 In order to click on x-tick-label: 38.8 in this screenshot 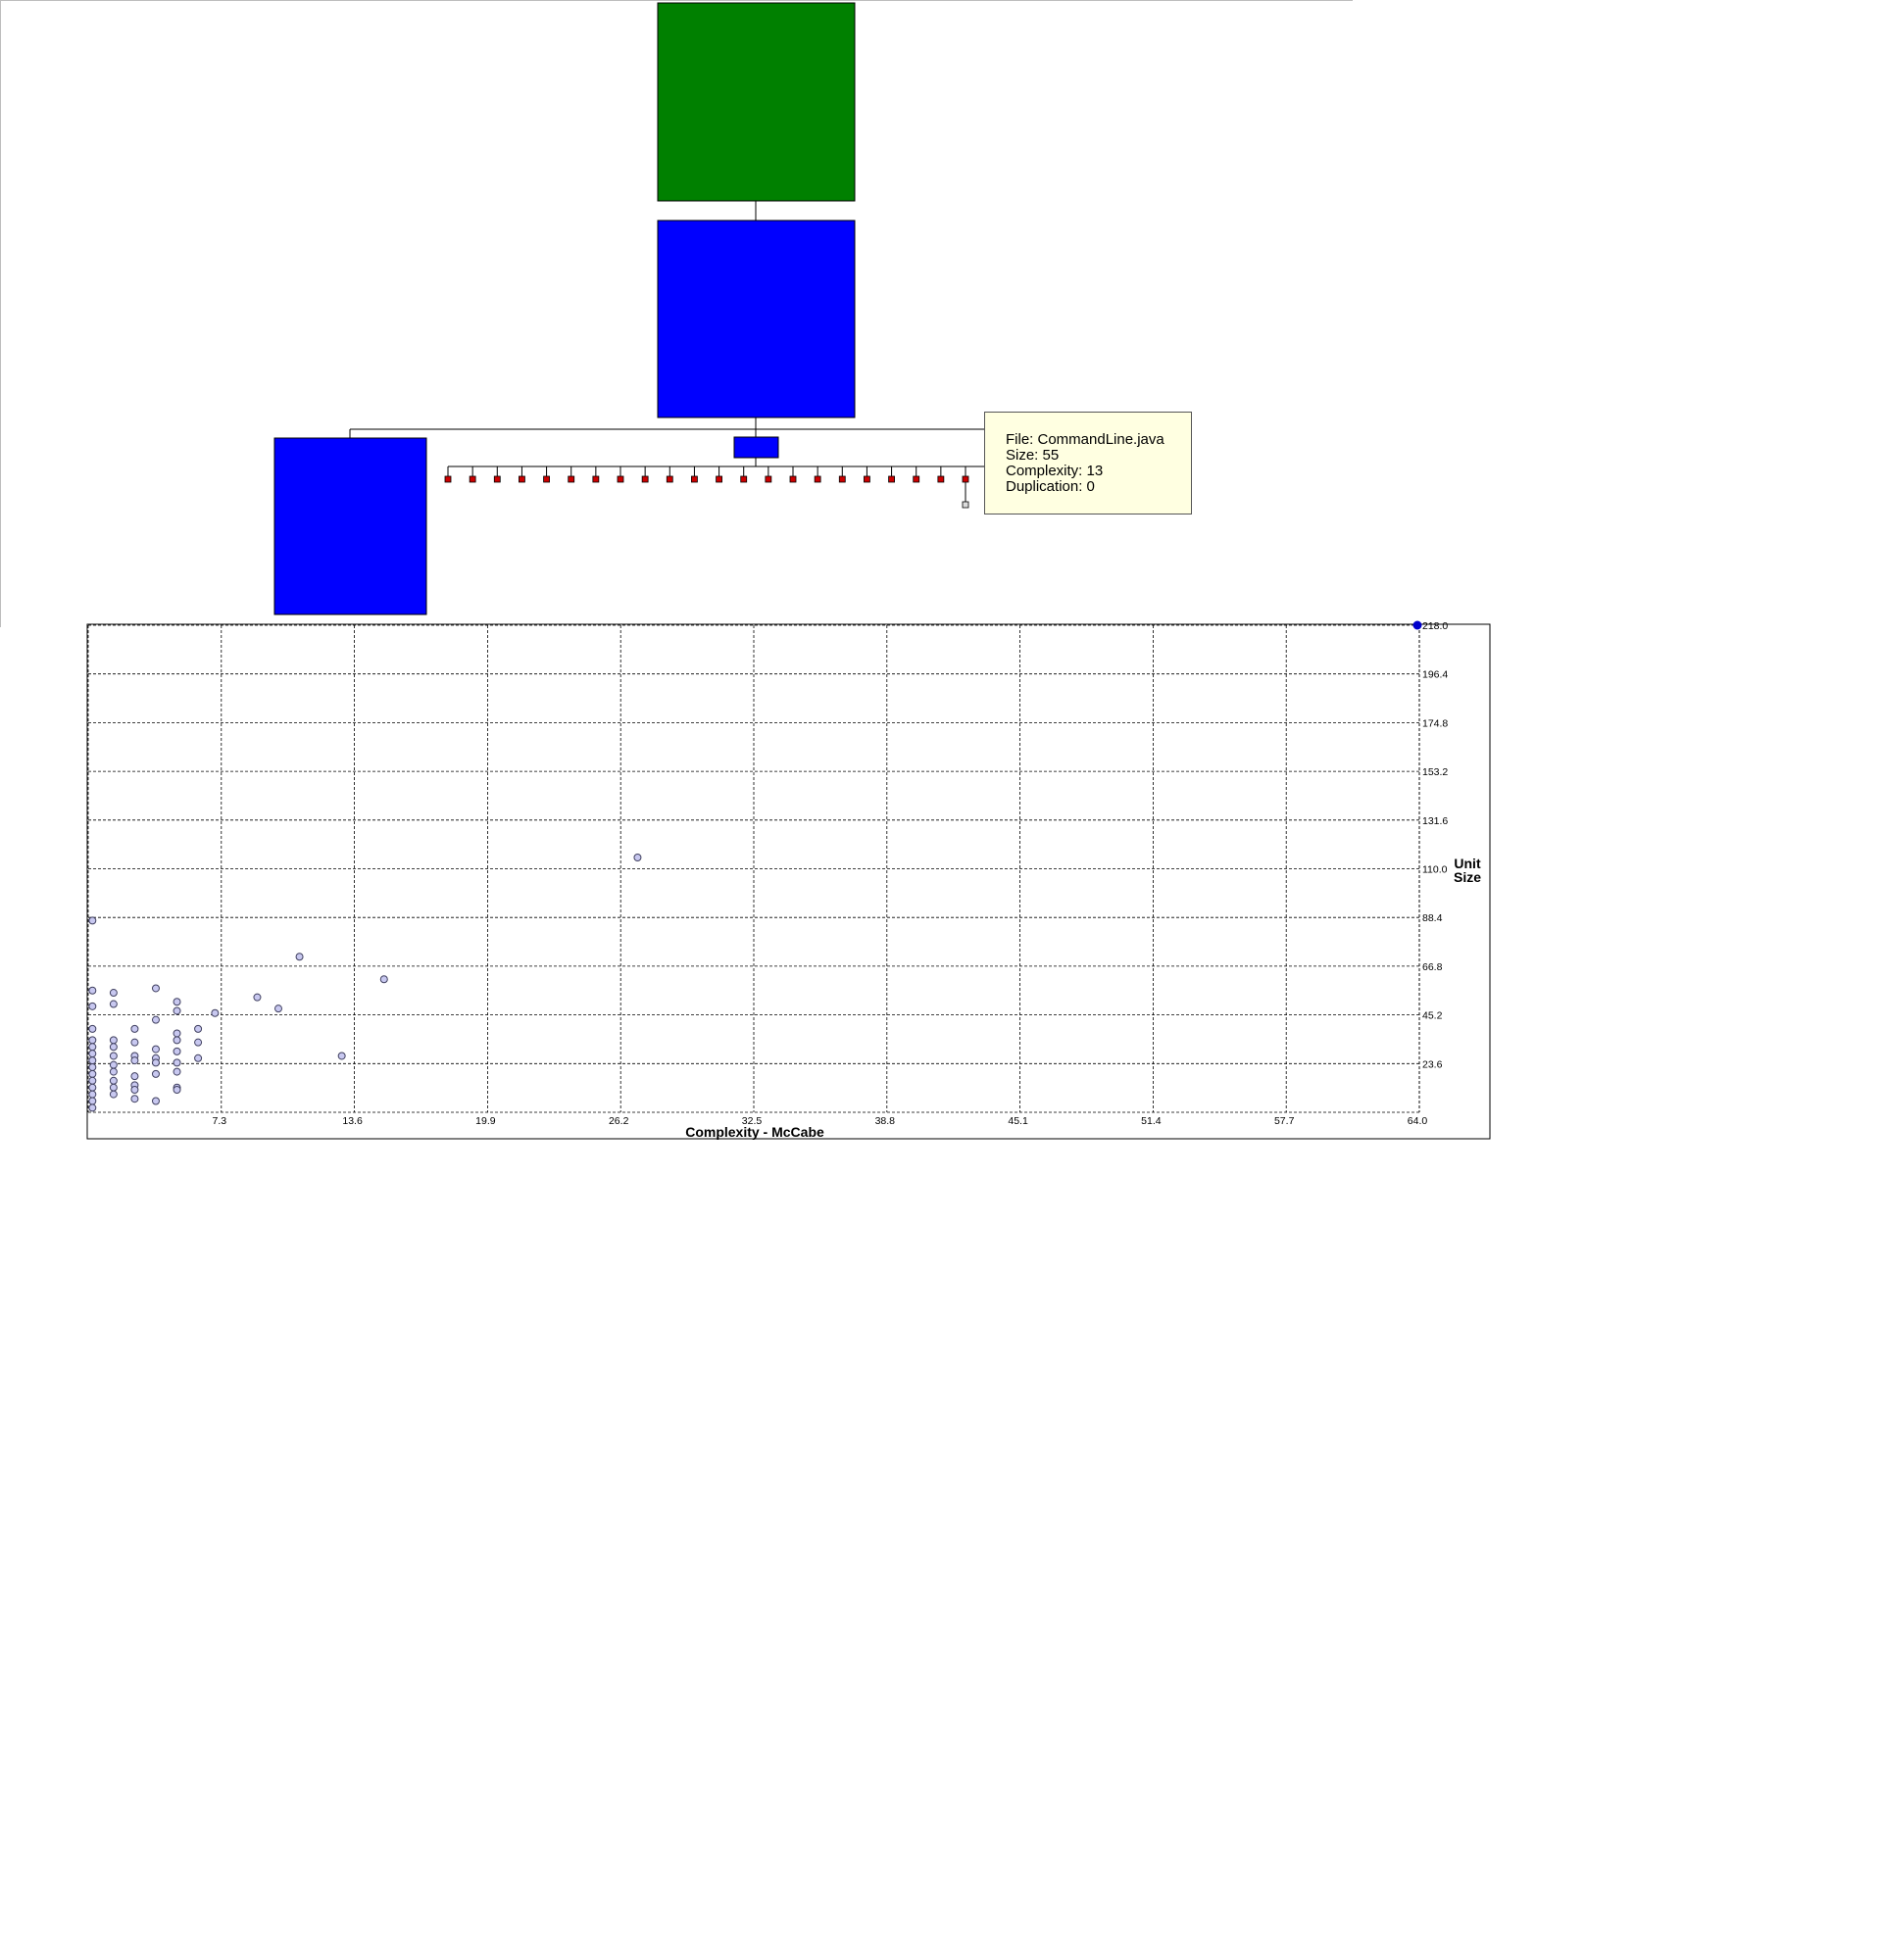, I will do `click(886, 1121)`.